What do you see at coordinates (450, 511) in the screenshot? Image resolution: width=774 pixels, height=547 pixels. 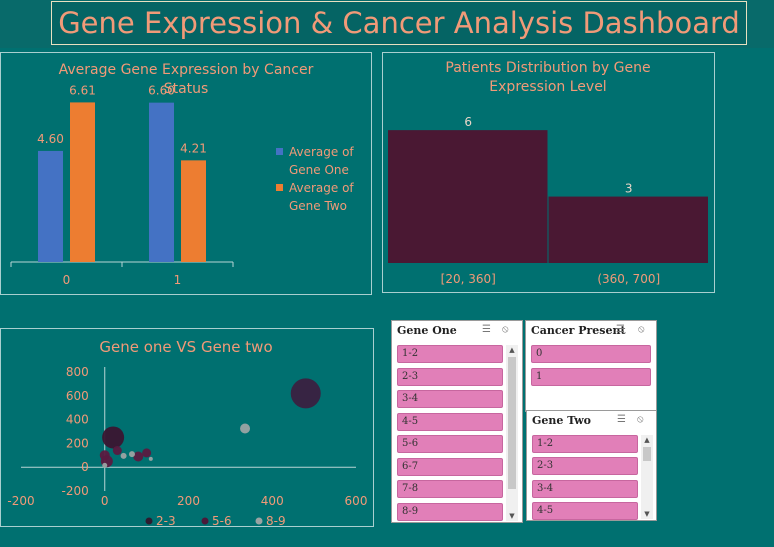 I see `gene-one-slicer-item-8-9: 8-9` at bounding box center [450, 511].